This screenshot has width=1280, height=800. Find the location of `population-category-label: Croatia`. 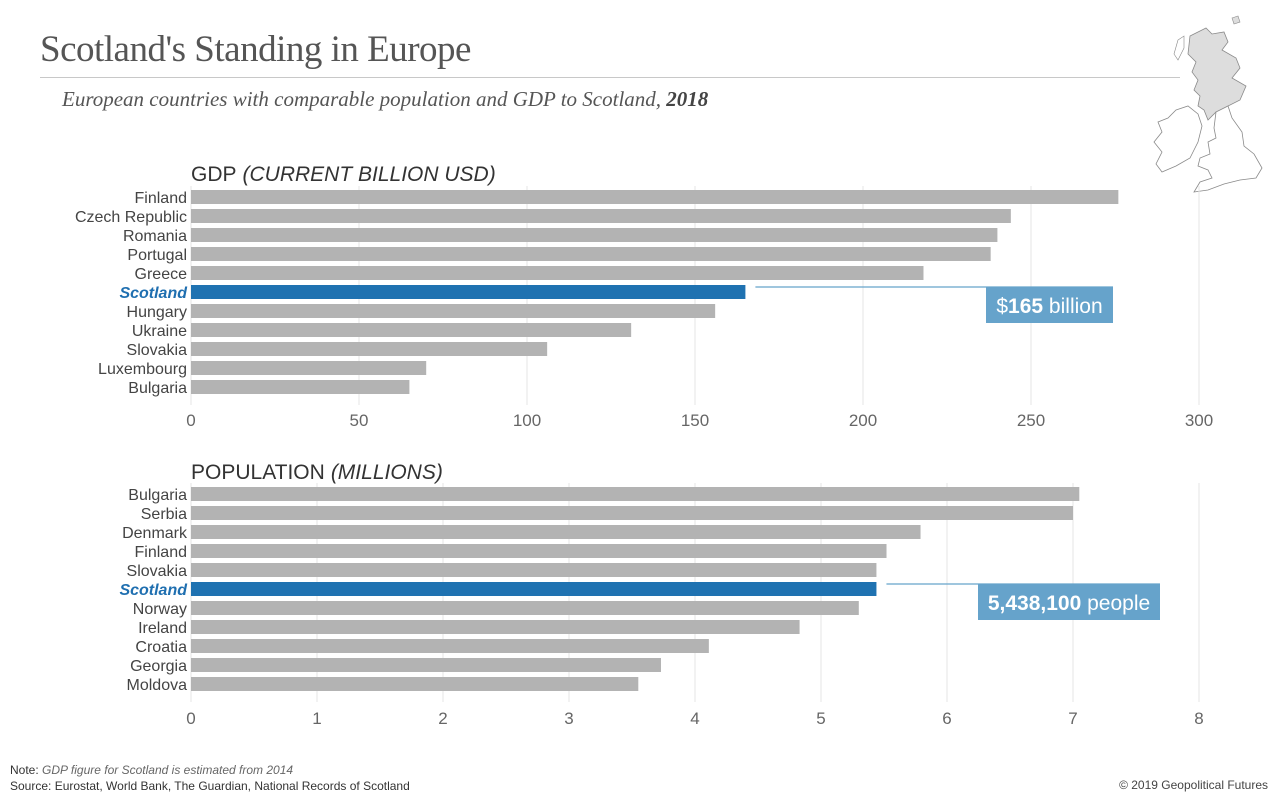

population-category-label: Croatia is located at coordinates (161, 647).